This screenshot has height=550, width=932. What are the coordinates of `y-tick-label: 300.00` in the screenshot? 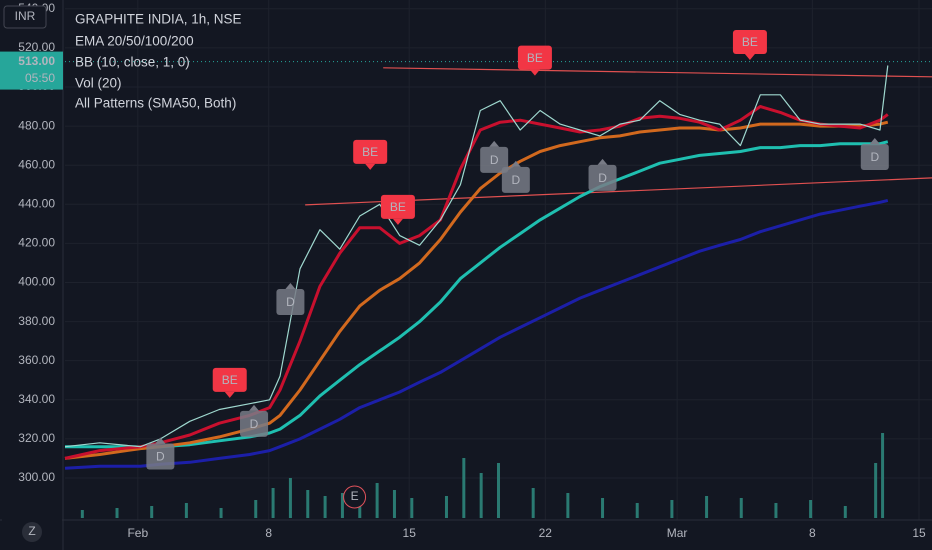 It's located at (36, 477).